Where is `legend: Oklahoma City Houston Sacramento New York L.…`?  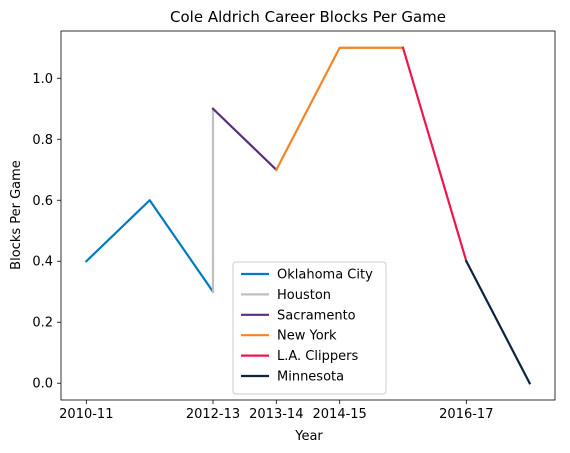
legend: Oklahoma City Houston Sacramento New York L.… is located at coordinates (309, 328).